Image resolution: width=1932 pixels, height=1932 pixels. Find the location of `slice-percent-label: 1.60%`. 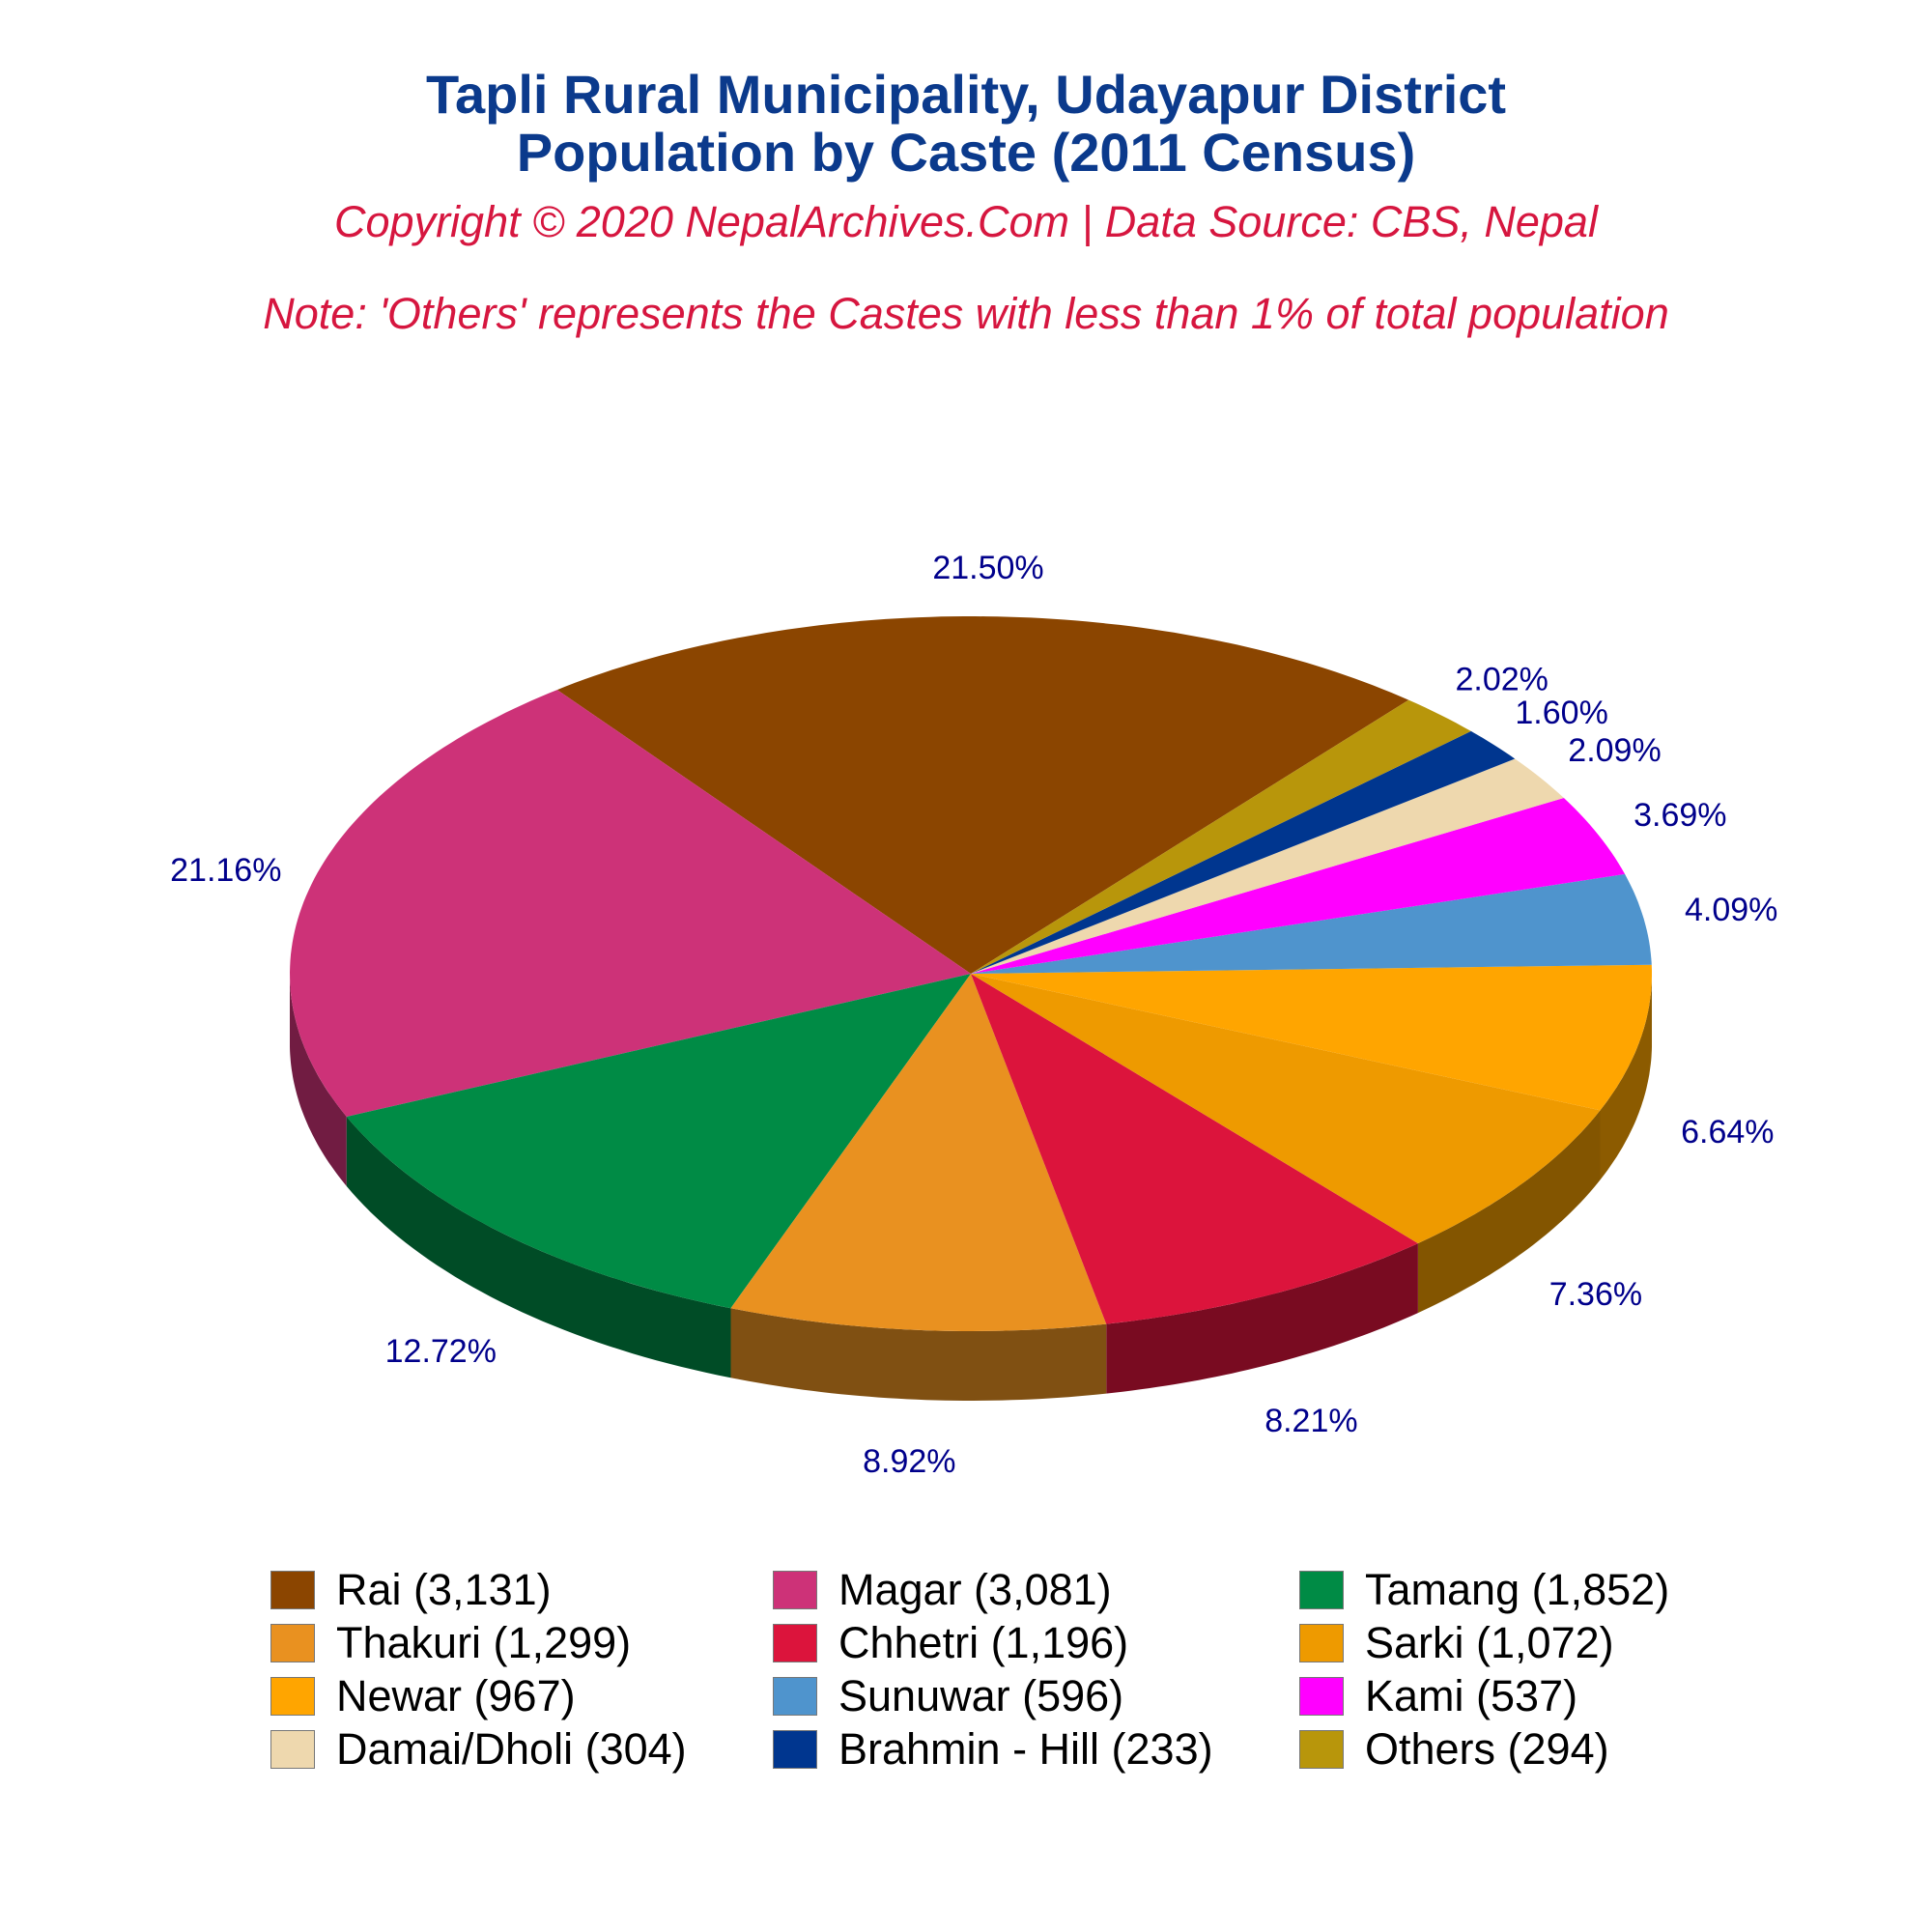

slice-percent-label: 1.60% is located at coordinates (1561, 713).